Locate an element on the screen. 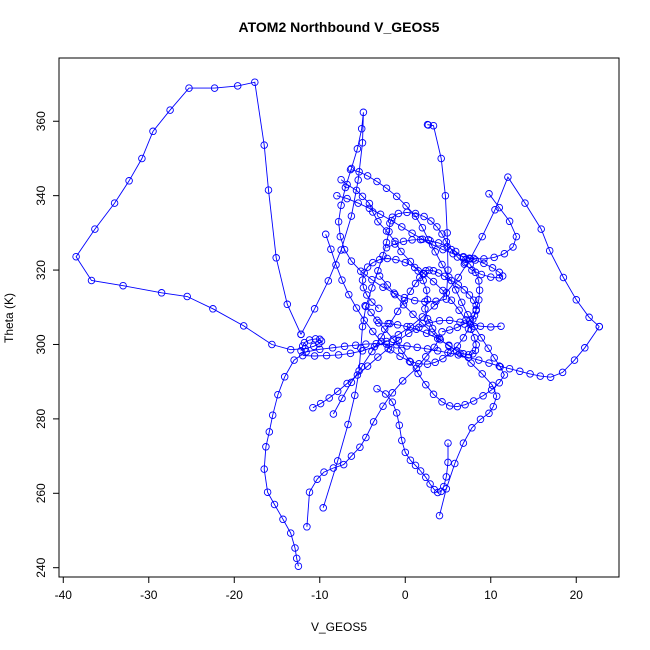  y-axis: 240 260 280 300 320 340 360 is located at coordinates (46, 344).